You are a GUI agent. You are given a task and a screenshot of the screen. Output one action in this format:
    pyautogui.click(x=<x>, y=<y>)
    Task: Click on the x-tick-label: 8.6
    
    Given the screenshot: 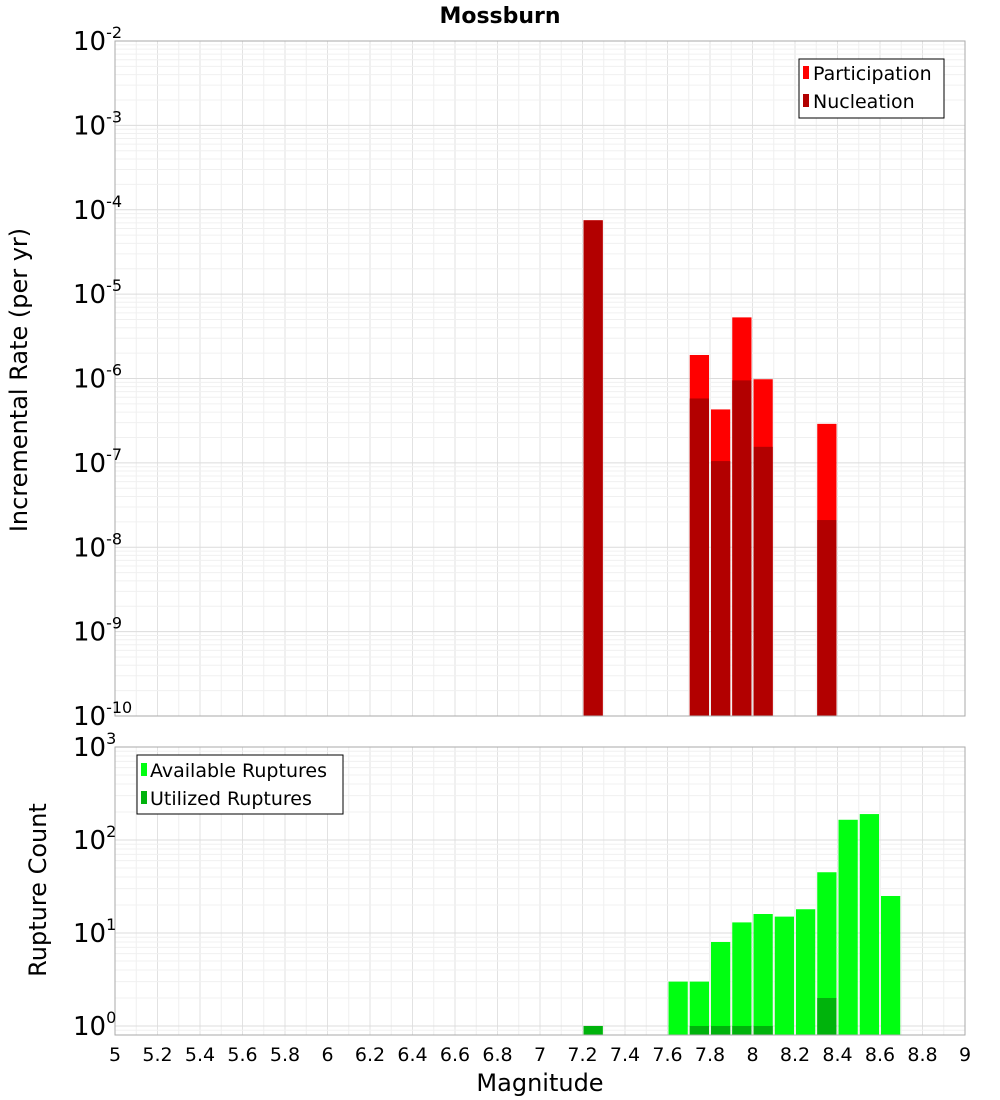 What is the action you would take?
    pyautogui.click(x=880, y=1055)
    